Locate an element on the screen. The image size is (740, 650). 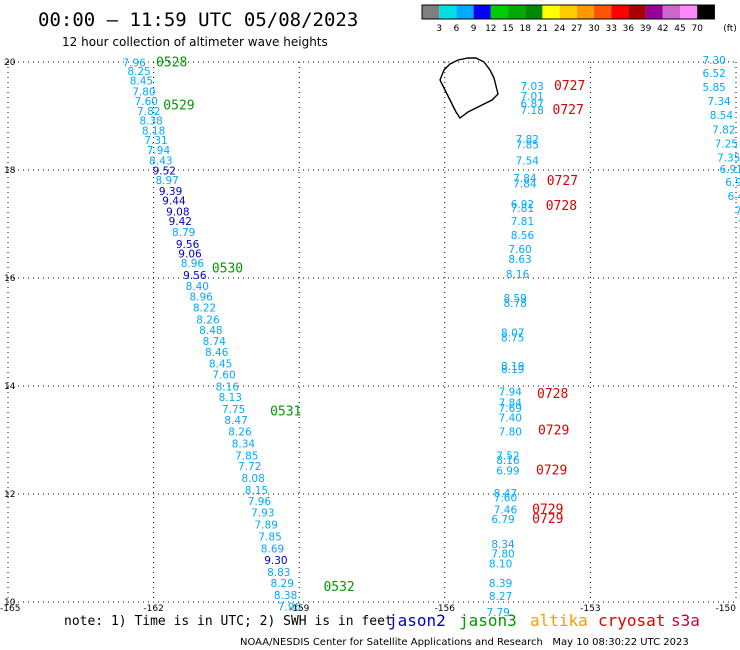
wave-height-value: 7.96 is located at coordinates (290, 608).